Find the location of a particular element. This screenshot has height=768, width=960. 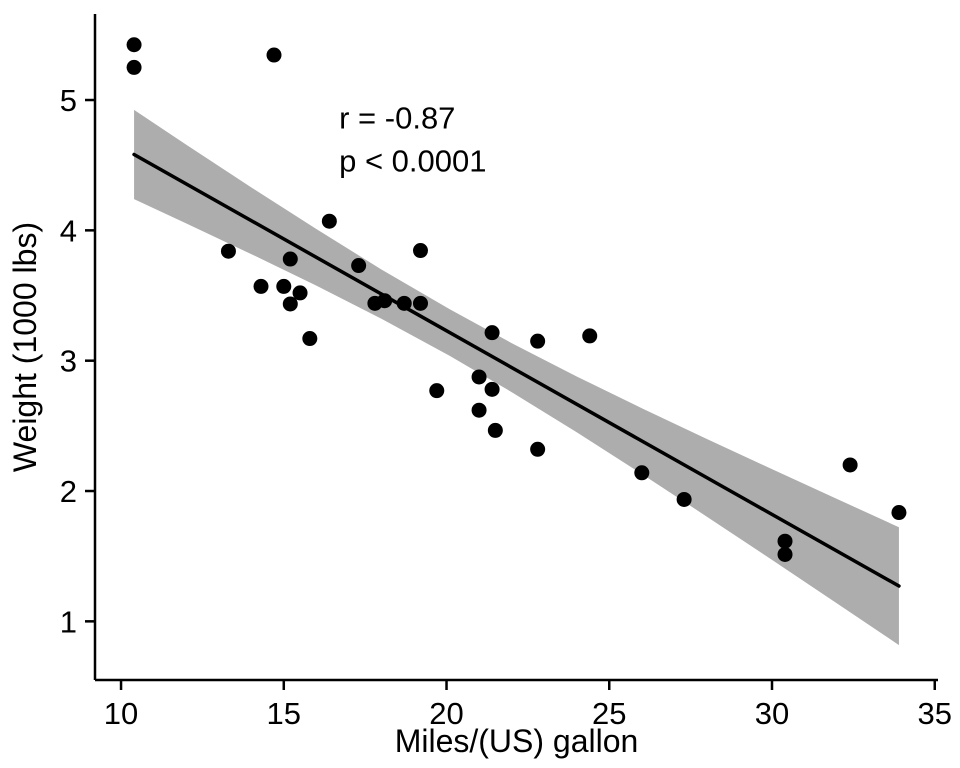

pvalue-annotation: p < 0.0001 is located at coordinates (412, 161).